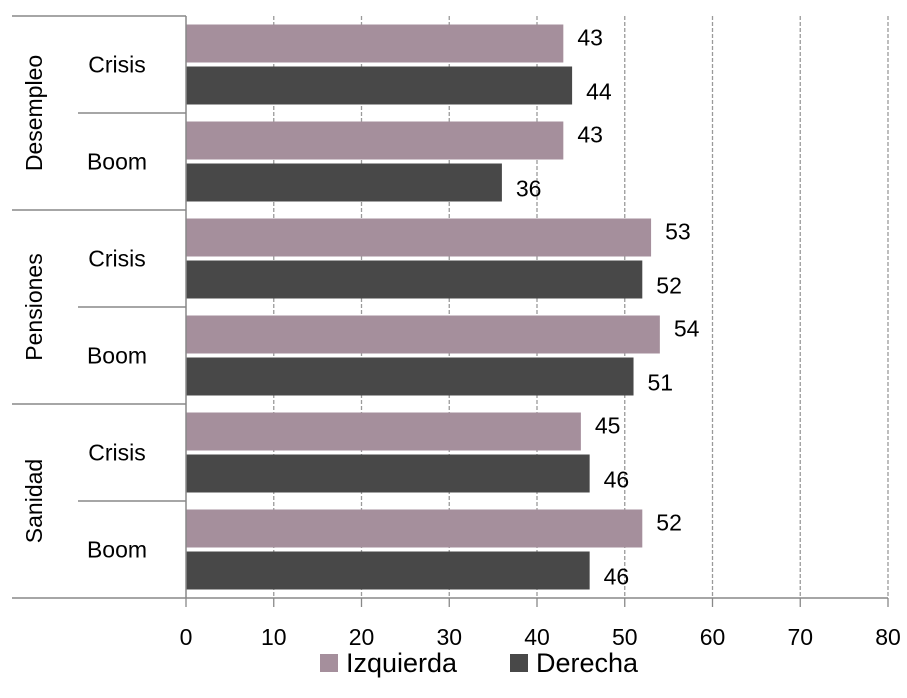  I want to click on data-label: 53, so click(678, 232).